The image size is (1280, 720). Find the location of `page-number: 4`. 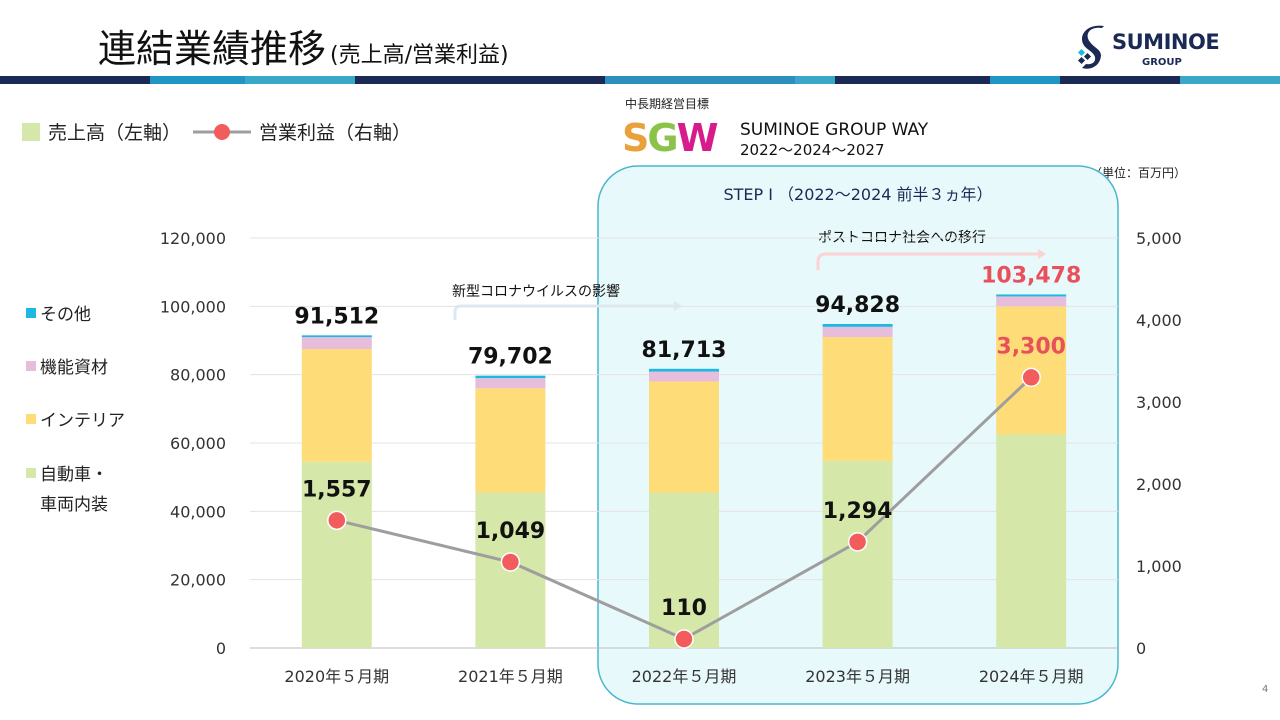

page-number: 4 is located at coordinates (1265, 689).